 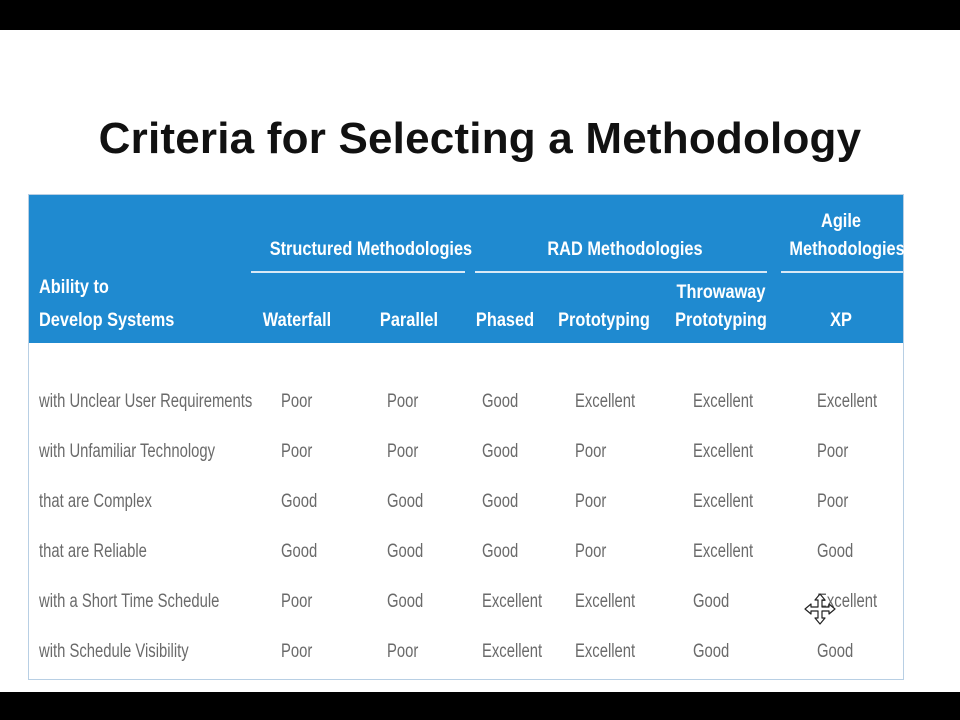 I want to click on group-agile-header-line2: Methodologies, so click(x=847, y=249).